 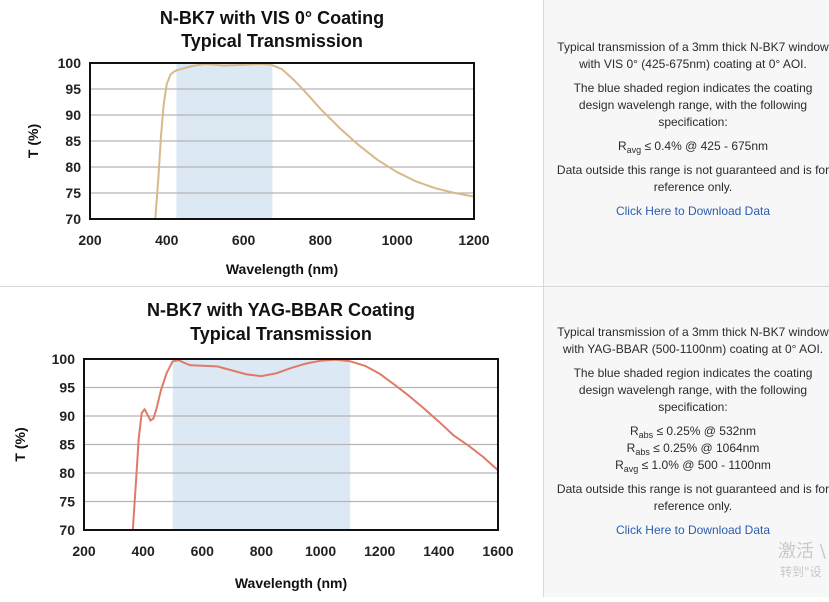 What do you see at coordinates (802, 551) in the screenshot?
I see `activation-watermark: 激活 \` at bounding box center [802, 551].